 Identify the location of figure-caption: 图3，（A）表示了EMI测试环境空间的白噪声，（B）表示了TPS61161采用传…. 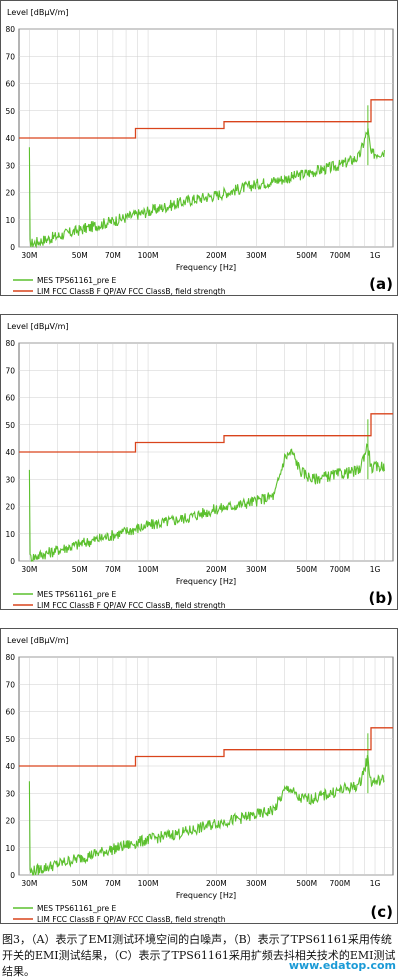
(199, 955).